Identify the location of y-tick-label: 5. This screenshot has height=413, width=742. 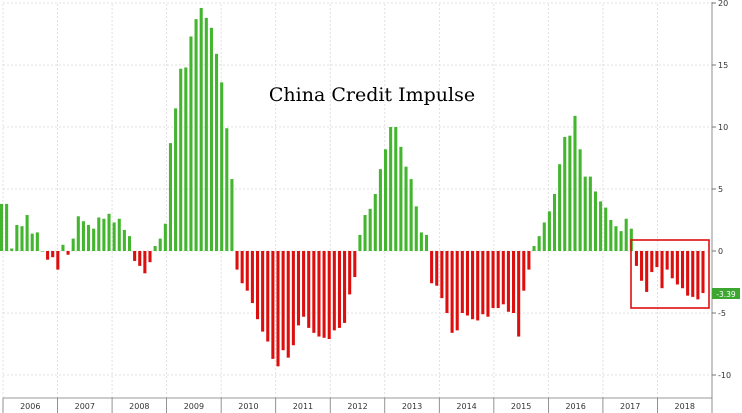
(720, 189).